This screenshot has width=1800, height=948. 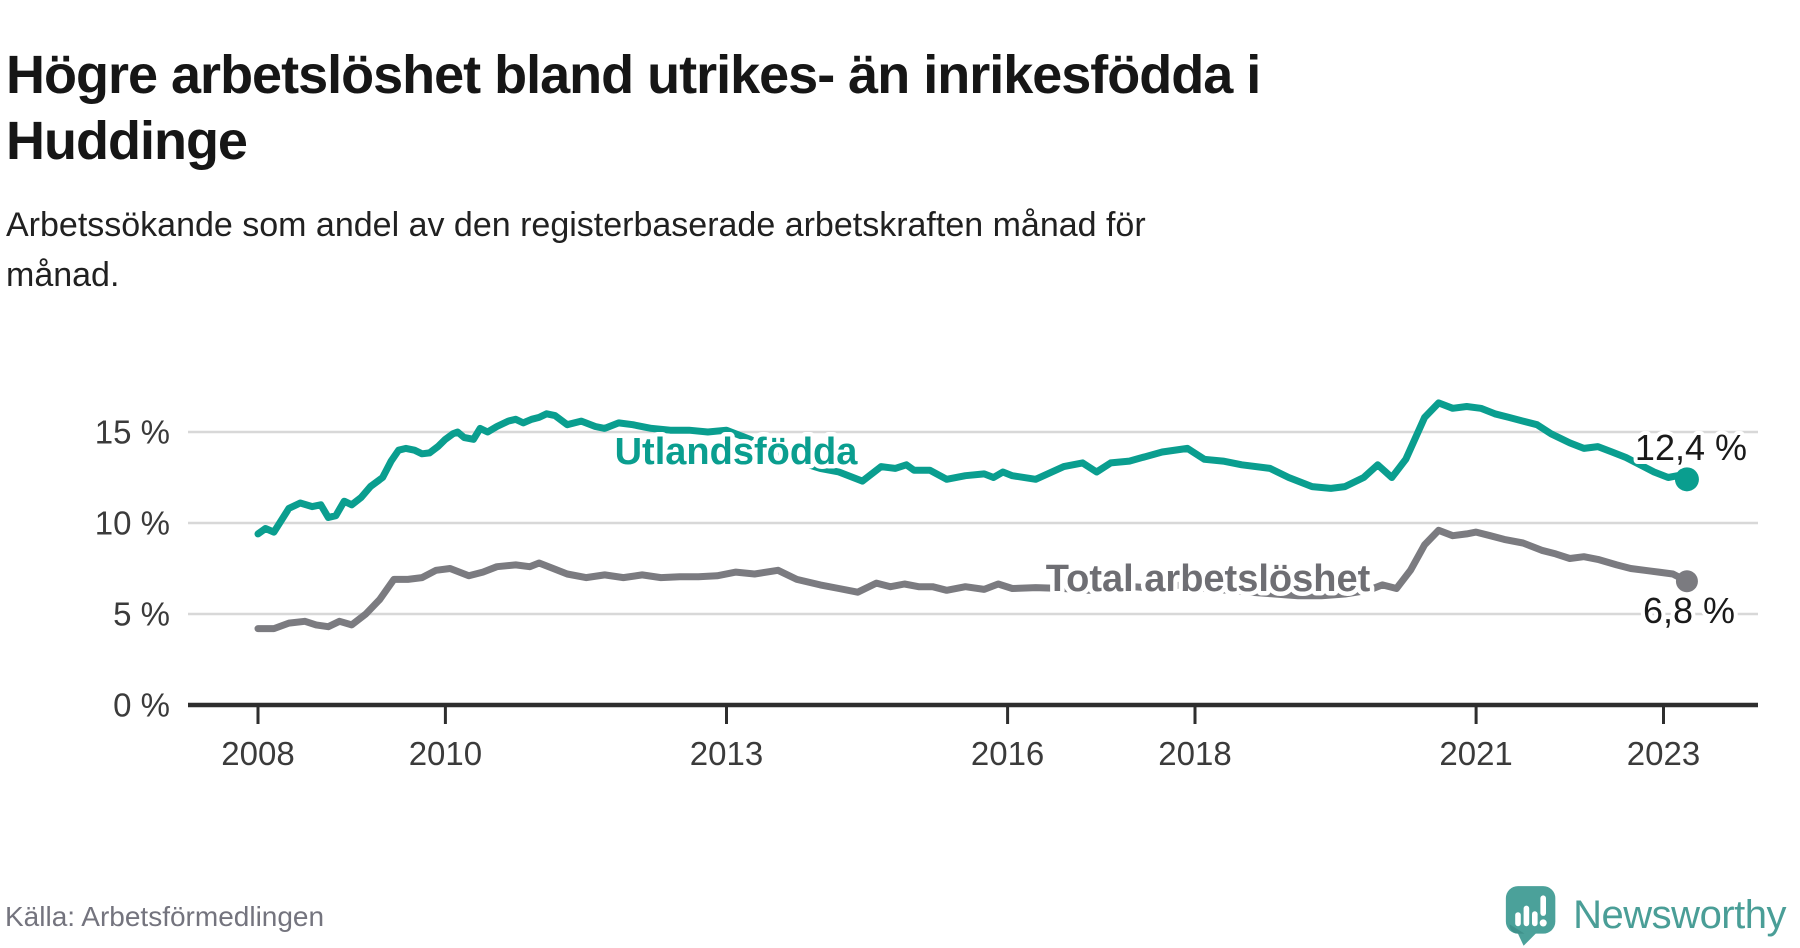 I want to click on y-tick-label: 5 %, so click(x=141, y=614).